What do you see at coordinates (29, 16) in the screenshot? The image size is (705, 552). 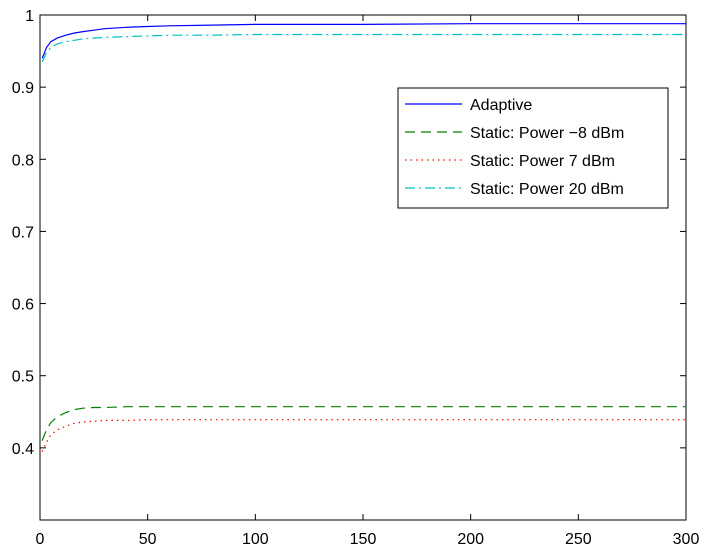 I see `y-tick-label: 1` at bounding box center [29, 16].